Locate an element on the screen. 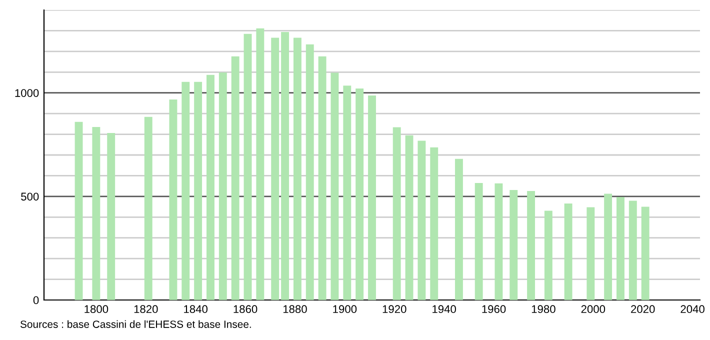 The height and width of the screenshot is (340, 710). x-tick-label: 2000 is located at coordinates (593, 309).